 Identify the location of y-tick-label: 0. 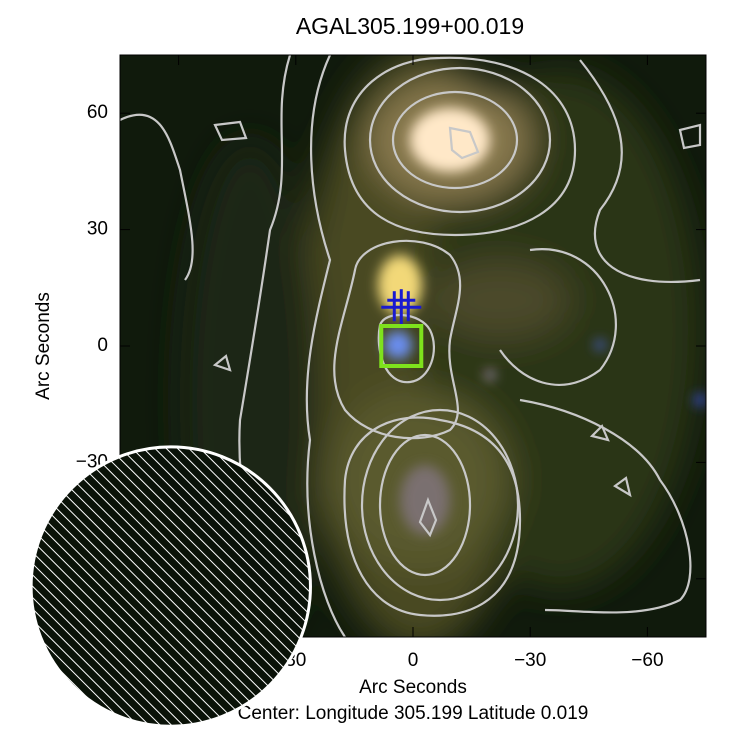
(102, 345).